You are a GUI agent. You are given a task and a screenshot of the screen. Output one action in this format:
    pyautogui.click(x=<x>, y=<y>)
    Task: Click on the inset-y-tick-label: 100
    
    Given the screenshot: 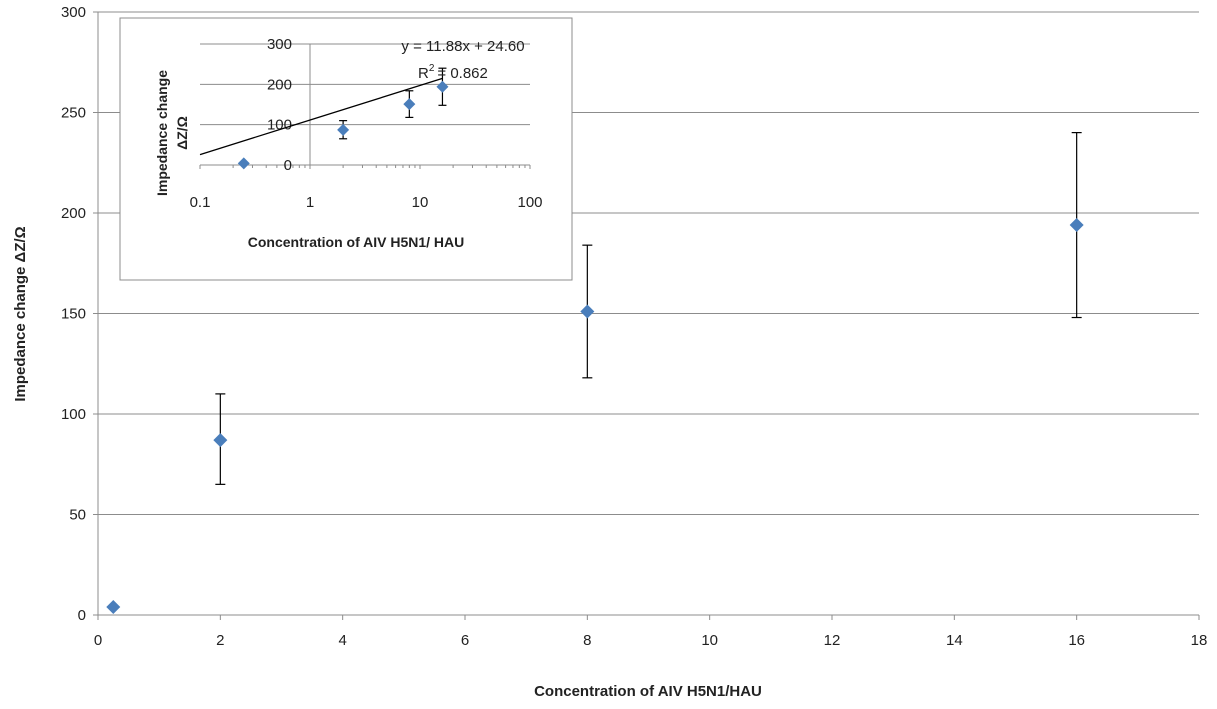 What is the action you would take?
    pyautogui.click(x=279, y=125)
    